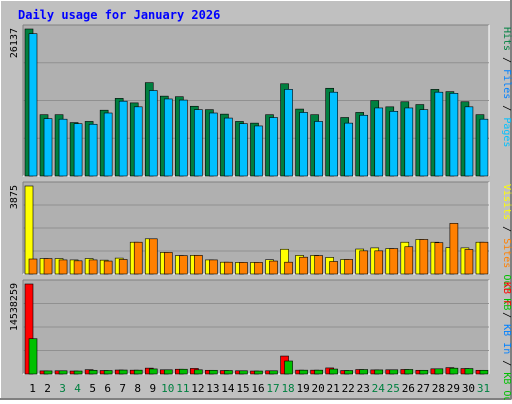  I want to click on chart-title: Daily usage for January 2026, so click(119, 15).